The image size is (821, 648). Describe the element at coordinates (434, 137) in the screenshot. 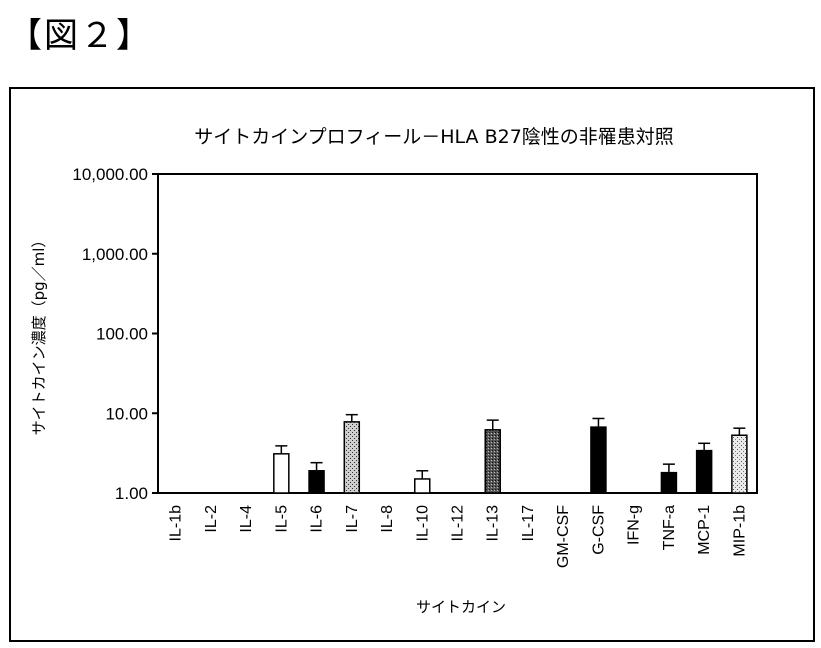

I see `chart-title: サイトカインプロフィール－HLA B27陰性の非罹患対照` at that location.